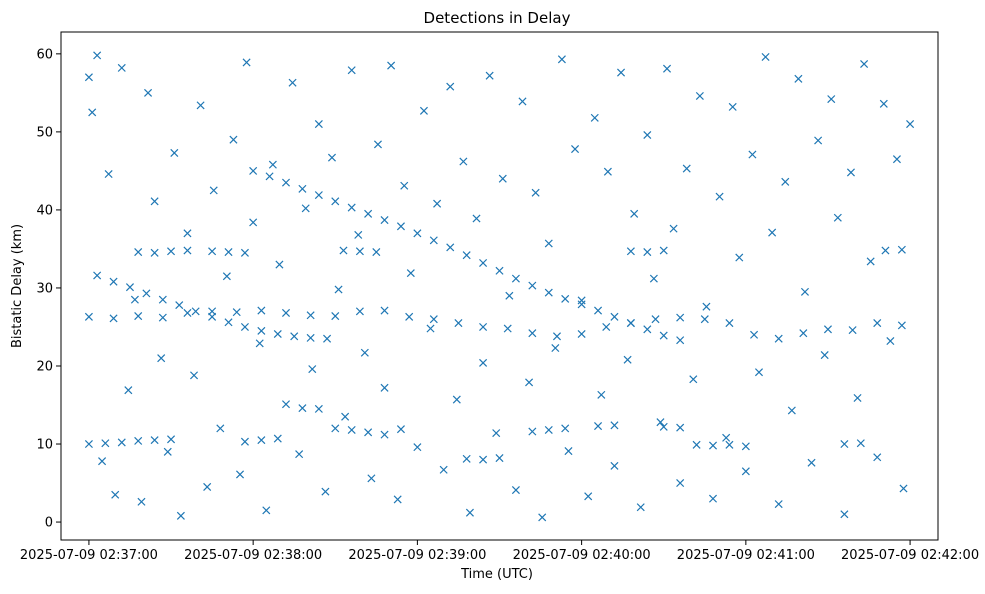 Image resolution: width=985 pixels, height=594 pixels. Describe the element at coordinates (44, 210) in the screenshot. I see `y-tick-label: 40` at that location.